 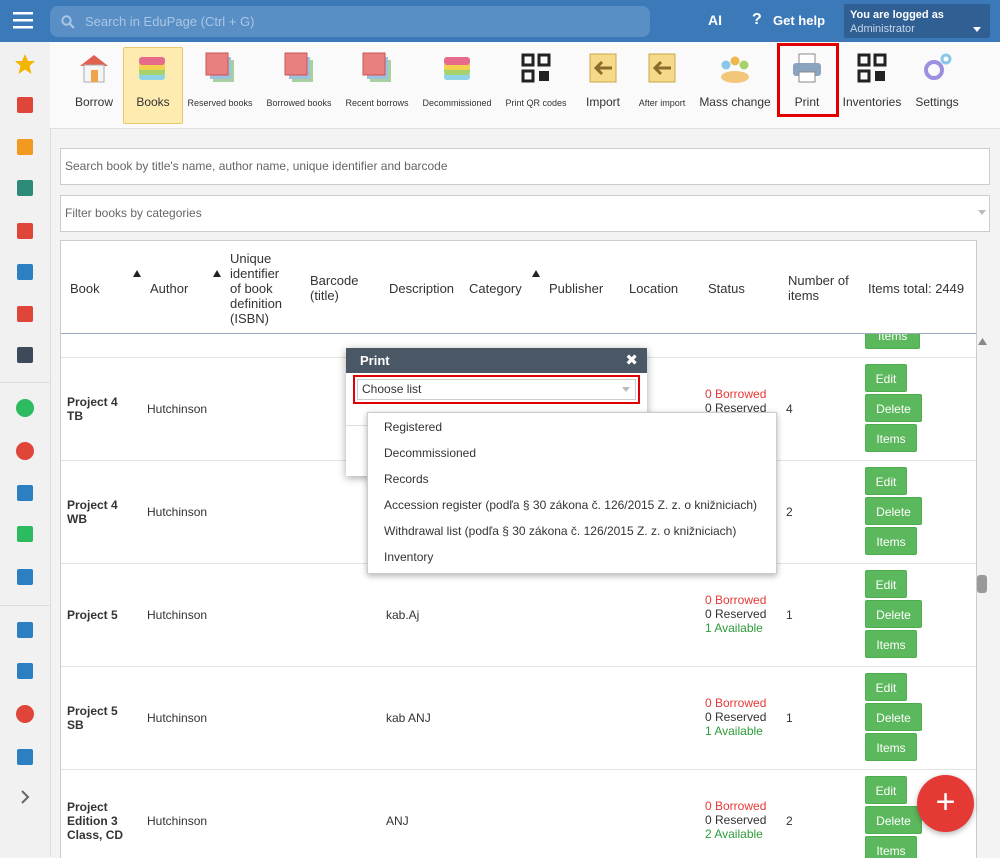 I want to click on book-title: Project 4 TB, so click(x=92, y=409).